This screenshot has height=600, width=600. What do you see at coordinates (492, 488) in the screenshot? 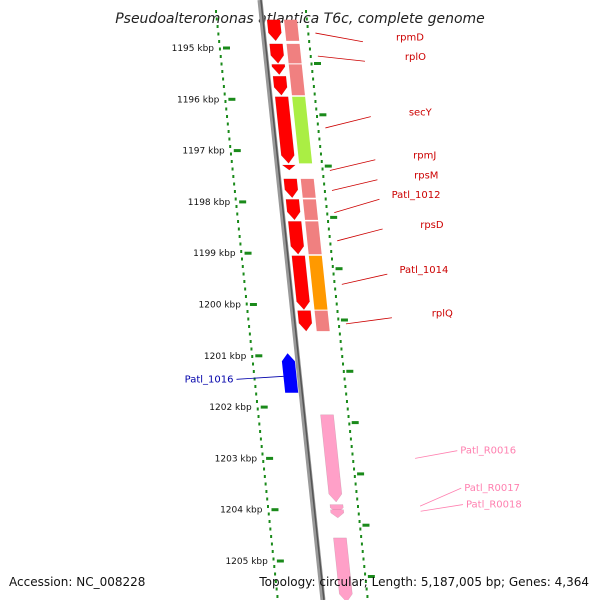
I see `gene-label-patl_r0017: Patl_R0017` at bounding box center [492, 488].